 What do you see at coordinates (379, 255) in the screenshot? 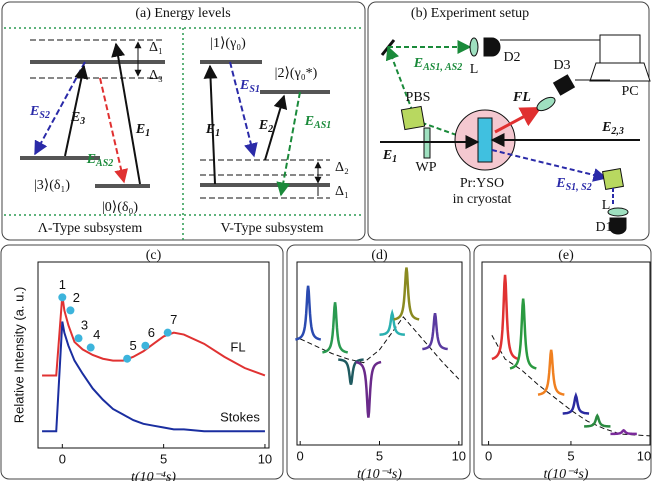
I see `panel-title: (d)` at bounding box center [379, 255].